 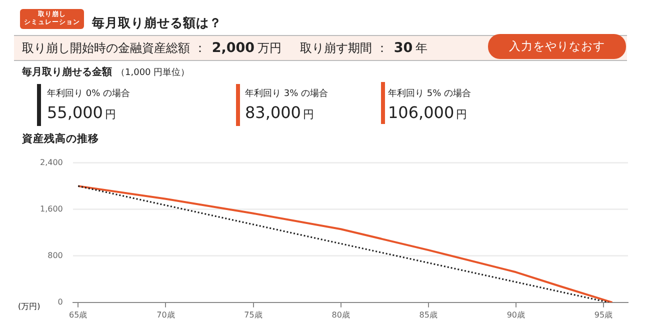 I want to click on x-tick-label: 75歳, so click(x=253, y=315).